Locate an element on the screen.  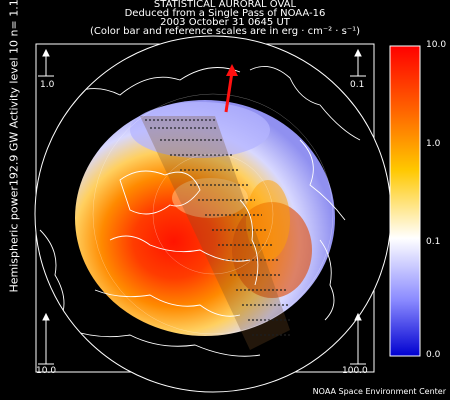
ref-arrow-bottom-right is located at coordinates (358, 338).